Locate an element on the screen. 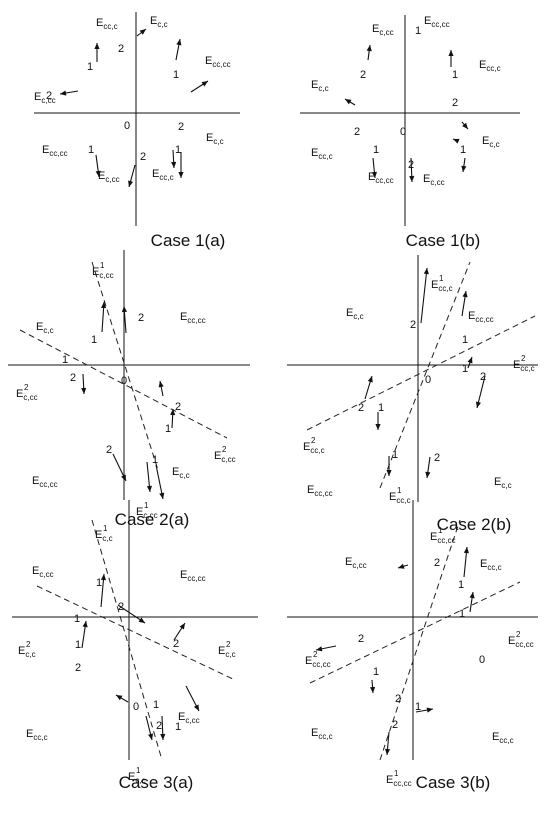 Image resolution: width=547 pixels, height=827 pixels. case-caption: Case 2(a) is located at coordinates (152, 519).